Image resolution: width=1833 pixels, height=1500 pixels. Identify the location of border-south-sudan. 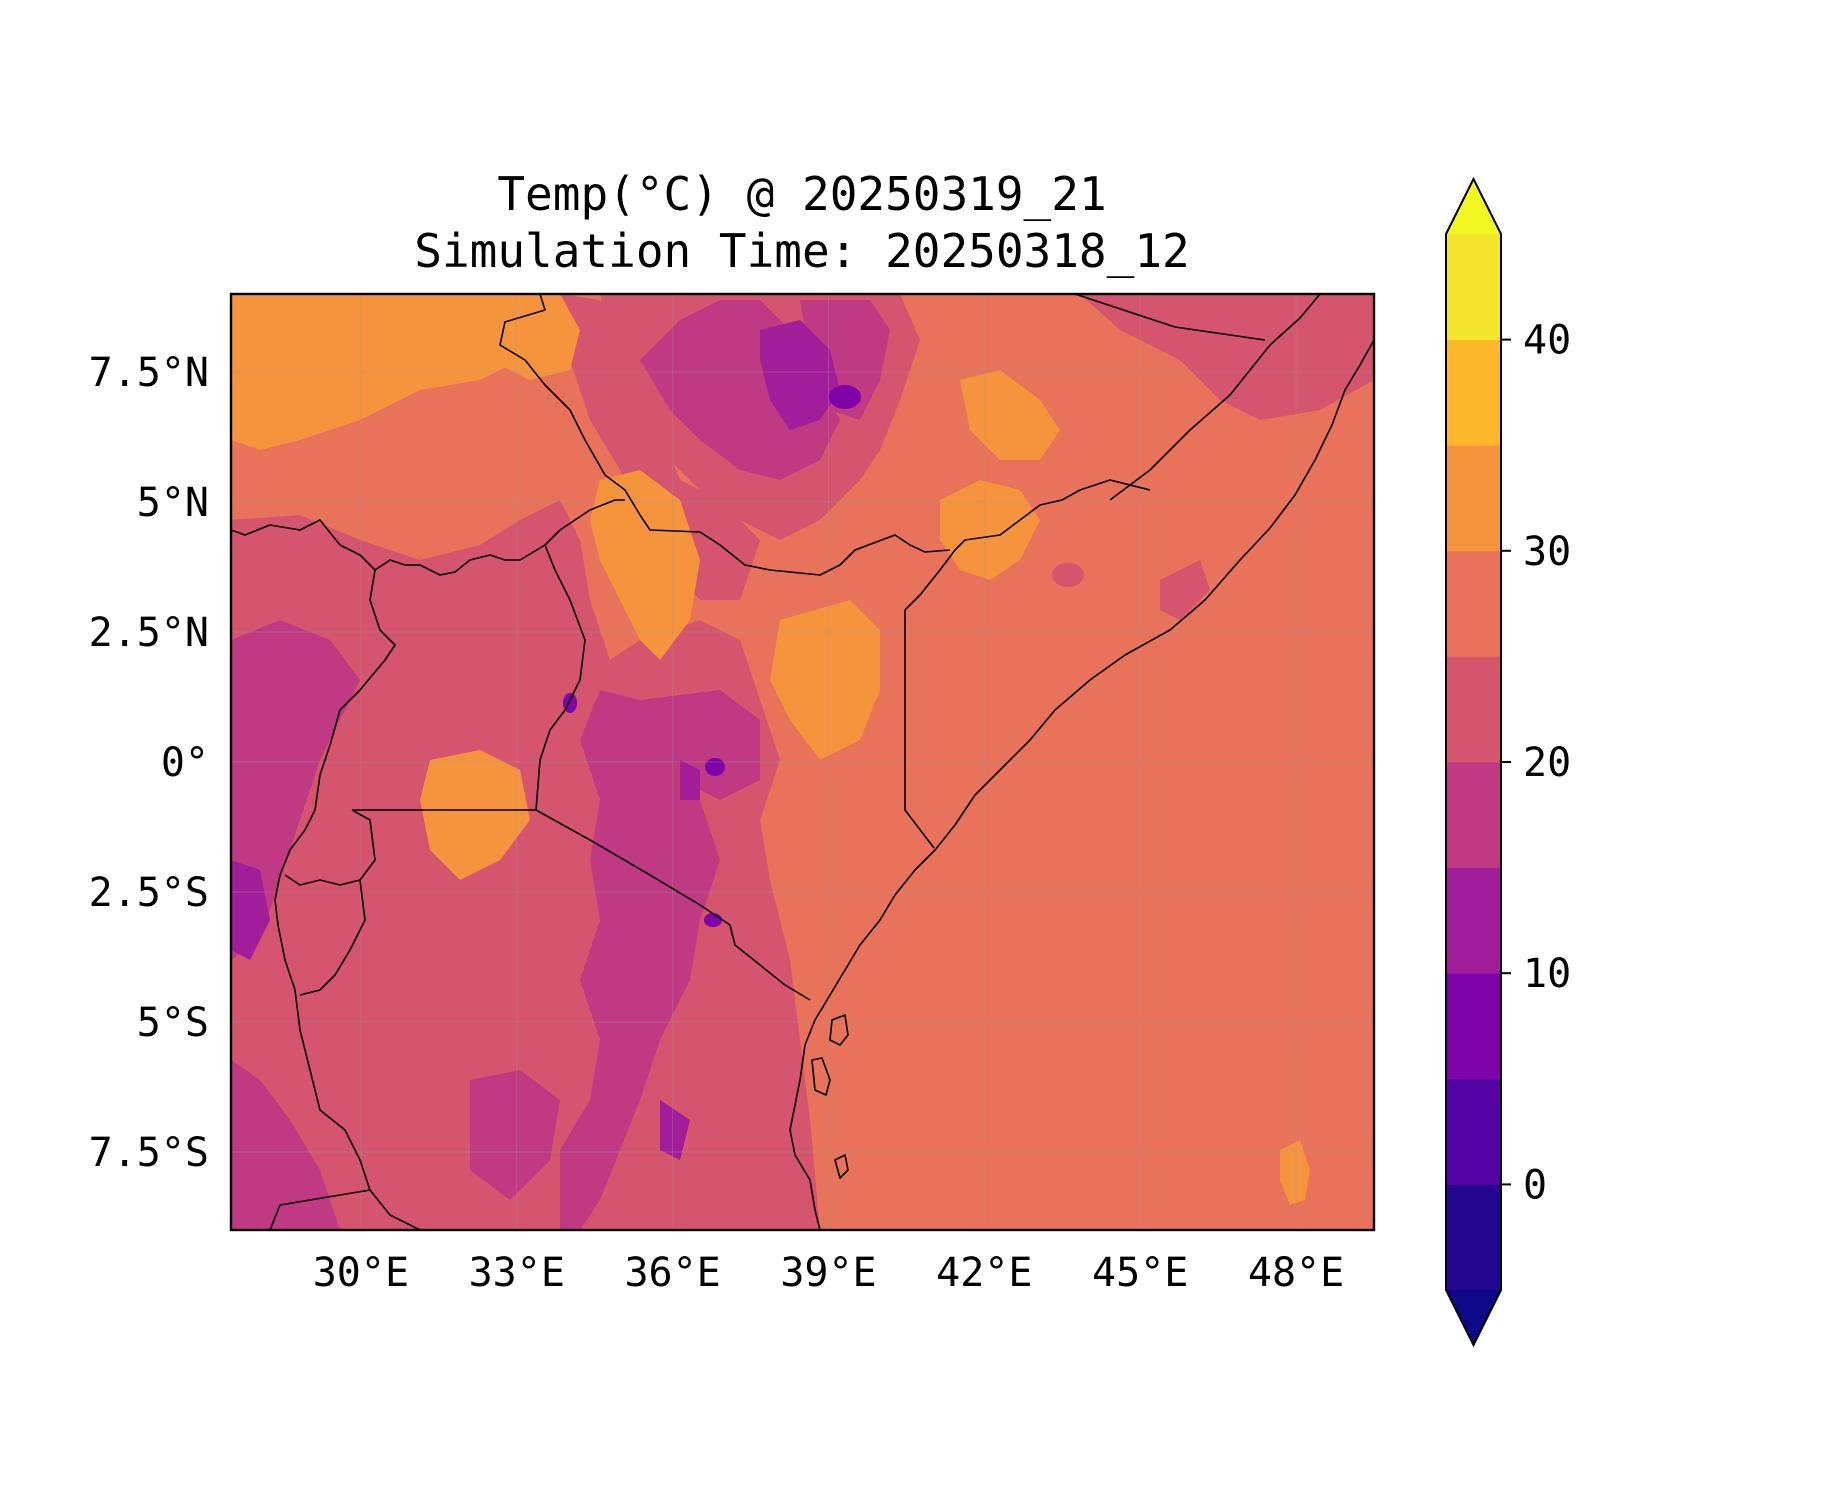
(725, 435).